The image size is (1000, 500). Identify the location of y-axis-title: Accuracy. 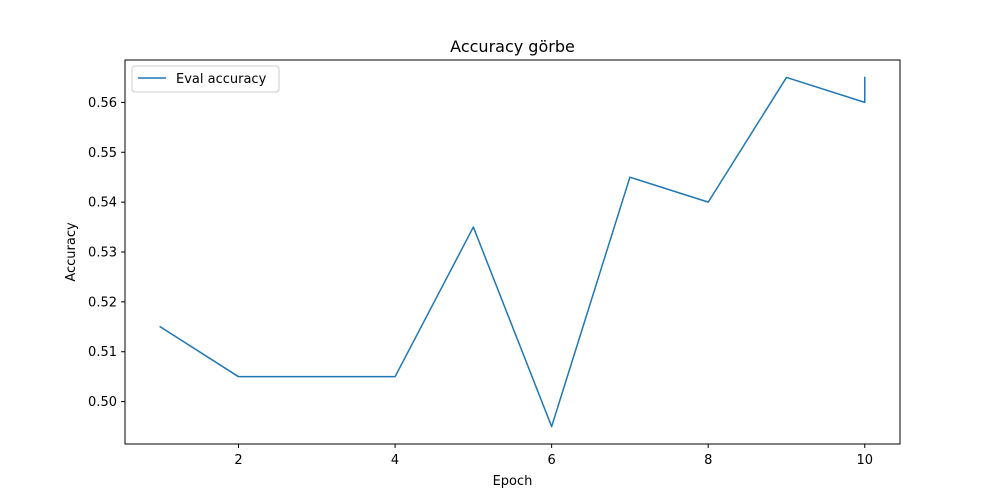
(71, 252).